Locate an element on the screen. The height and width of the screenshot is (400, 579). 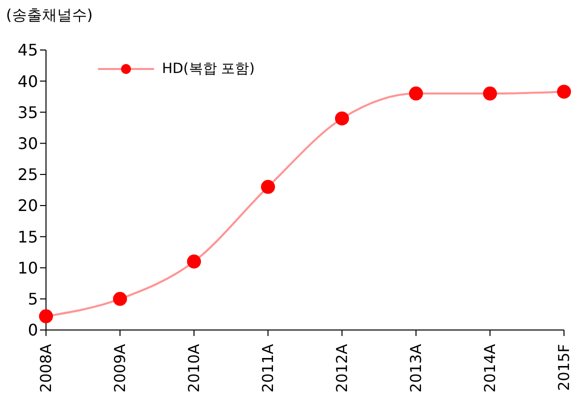
x-tick-label: 2013A is located at coordinates (416, 367).